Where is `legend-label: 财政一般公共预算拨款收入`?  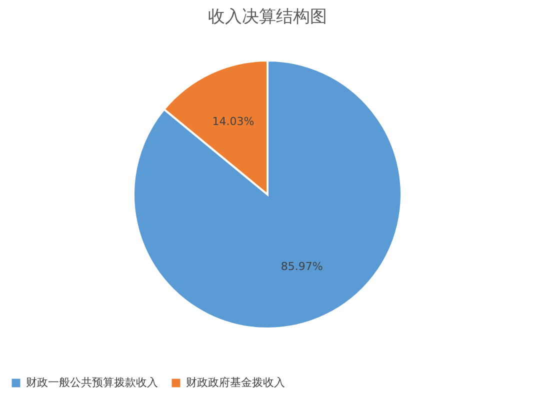 legend-label: 财政一般公共预算拨款收入 is located at coordinates (92, 382).